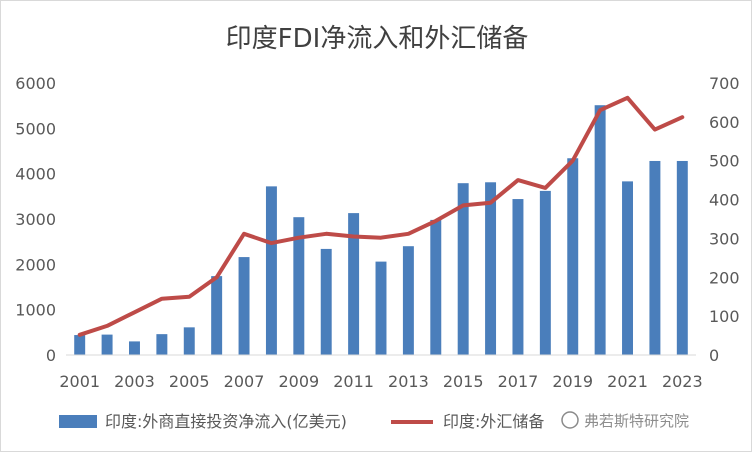  What do you see at coordinates (271, 270) in the screenshot?
I see `bar-2008` at bounding box center [271, 270].